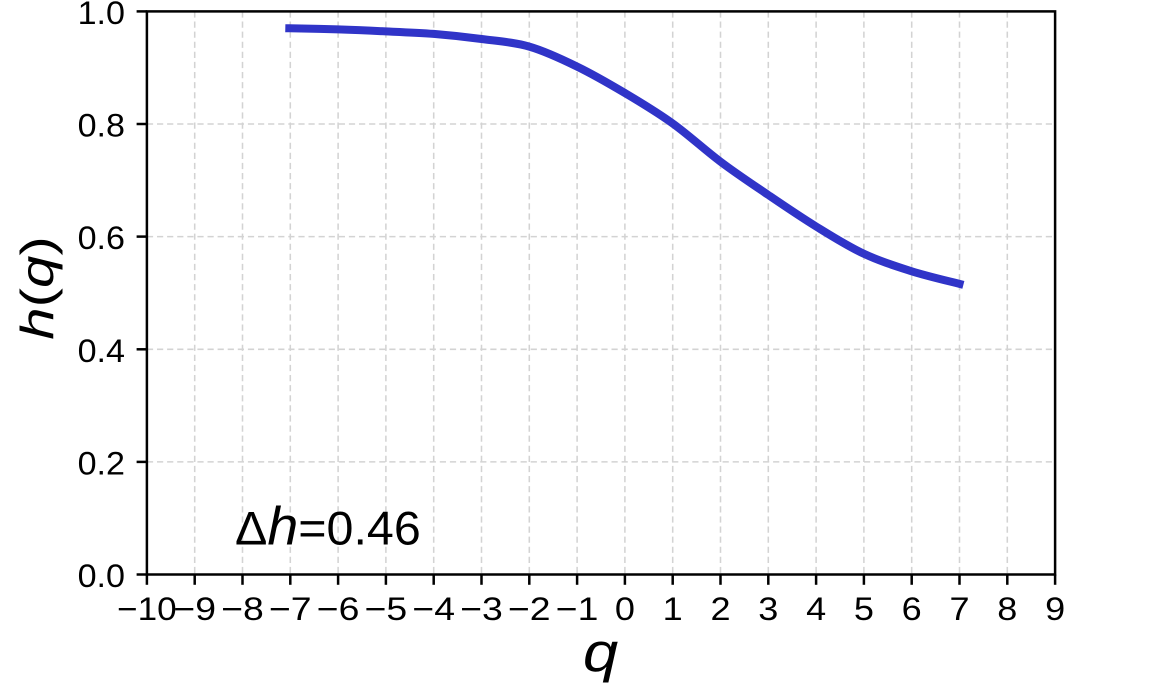  Describe the element at coordinates (37, 287) in the screenshot. I see `svg-text: h(q)` at that location.